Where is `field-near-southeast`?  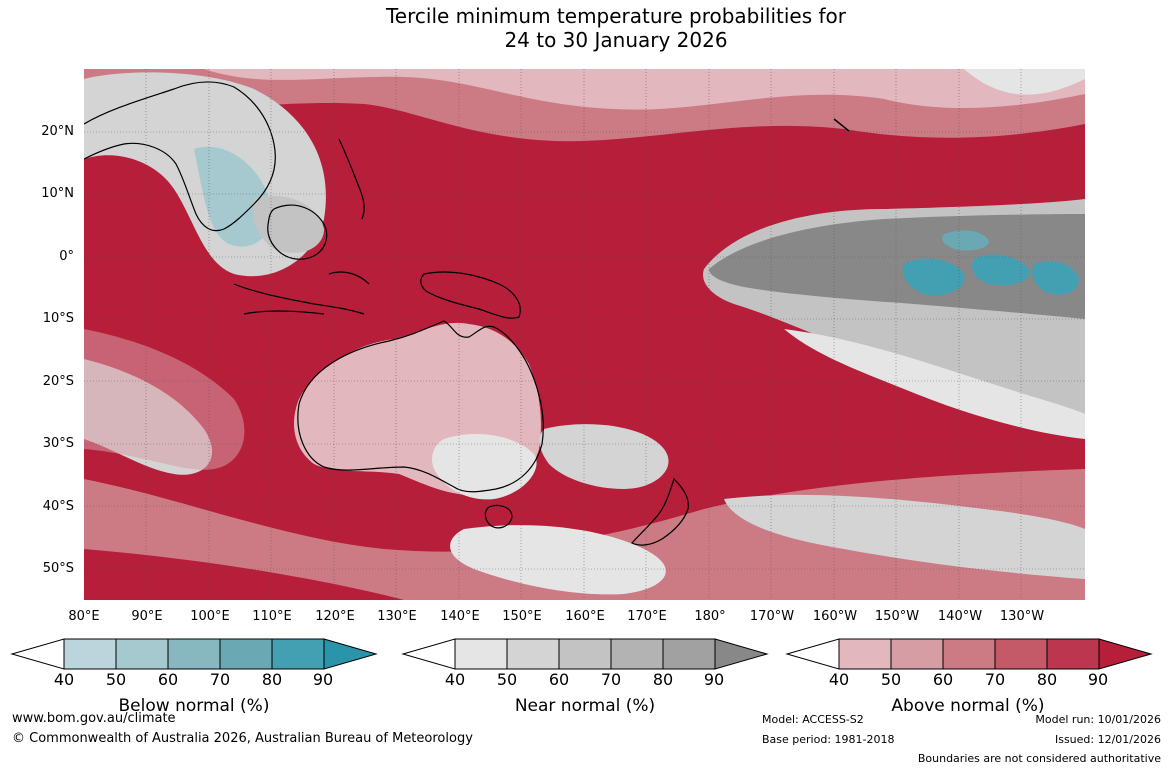 field-near-southeast is located at coordinates (904, 536).